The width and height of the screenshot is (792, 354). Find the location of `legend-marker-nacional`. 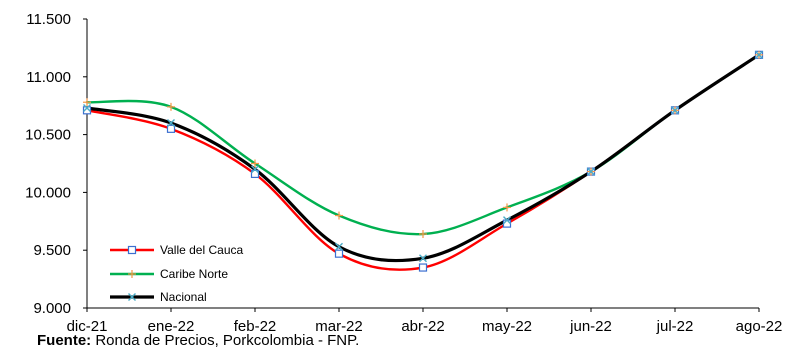

legend-marker-nacional is located at coordinates (132, 297).